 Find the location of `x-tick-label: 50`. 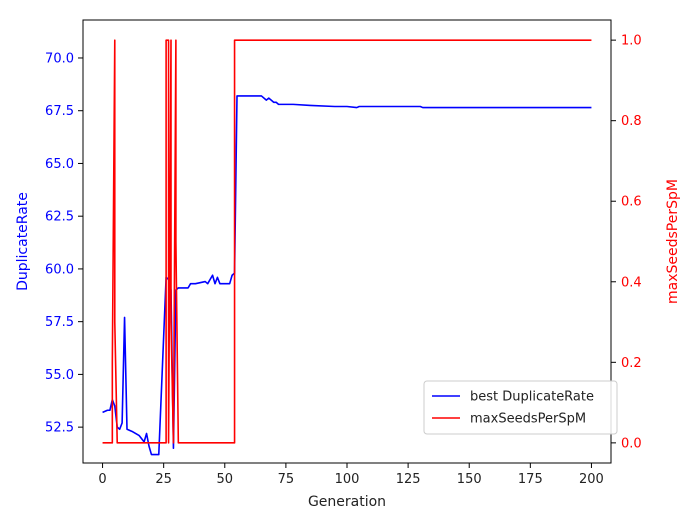

x-tick-label: 50 is located at coordinates (225, 479).